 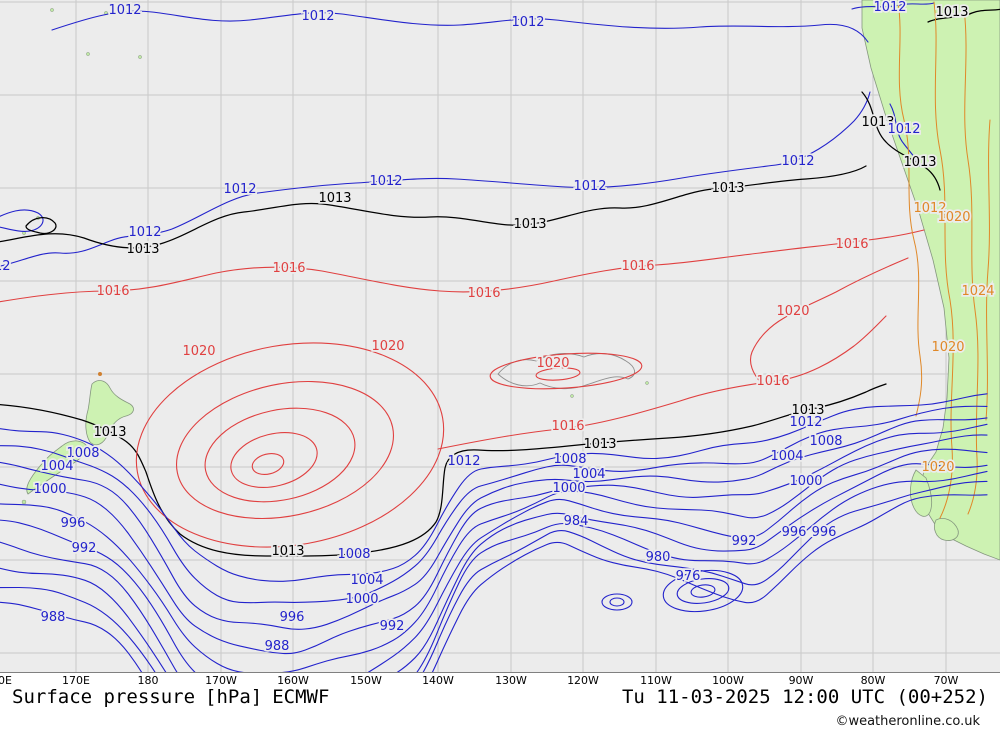 I want to click on isobar-label: 1024, so click(x=977, y=291).